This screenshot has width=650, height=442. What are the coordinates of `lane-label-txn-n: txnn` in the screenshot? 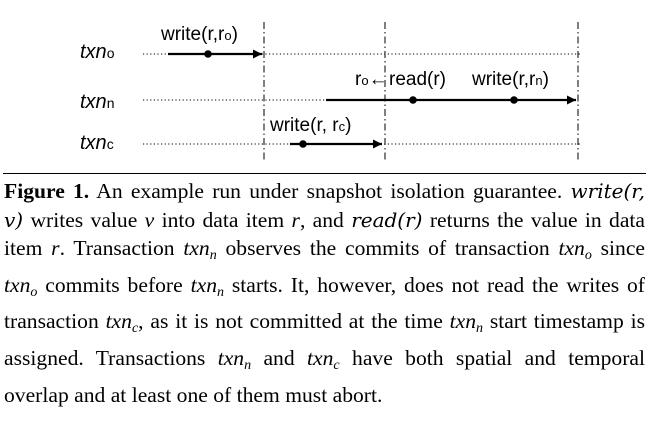 It's located at (97, 102).